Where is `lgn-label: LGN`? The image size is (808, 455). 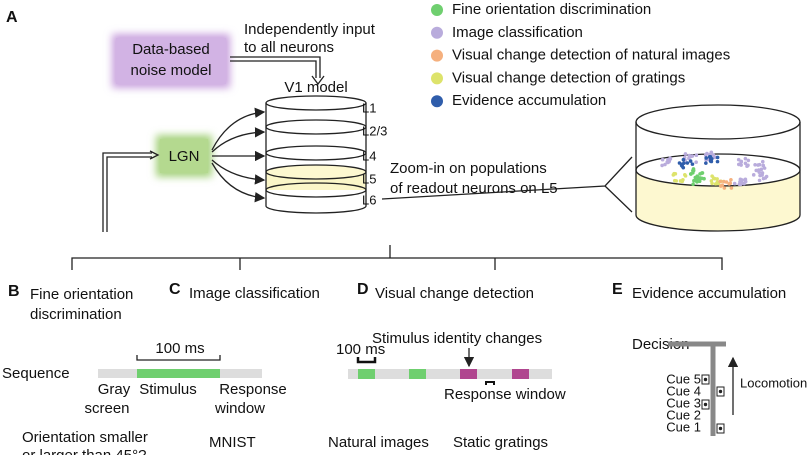
lgn-label: LGN is located at coordinates (184, 156).